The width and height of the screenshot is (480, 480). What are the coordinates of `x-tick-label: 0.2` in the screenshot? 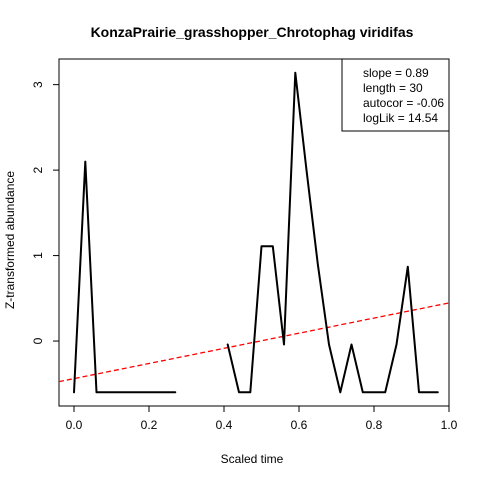 It's located at (149, 425).